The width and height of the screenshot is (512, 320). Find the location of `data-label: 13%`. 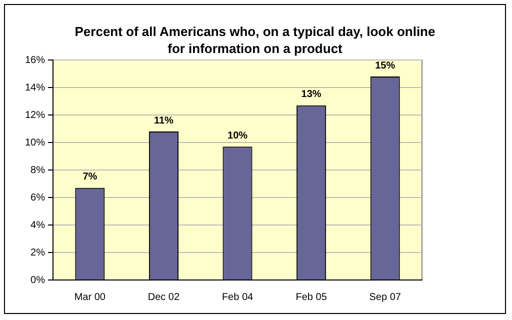

data-label: 13% is located at coordinates (311, 94).